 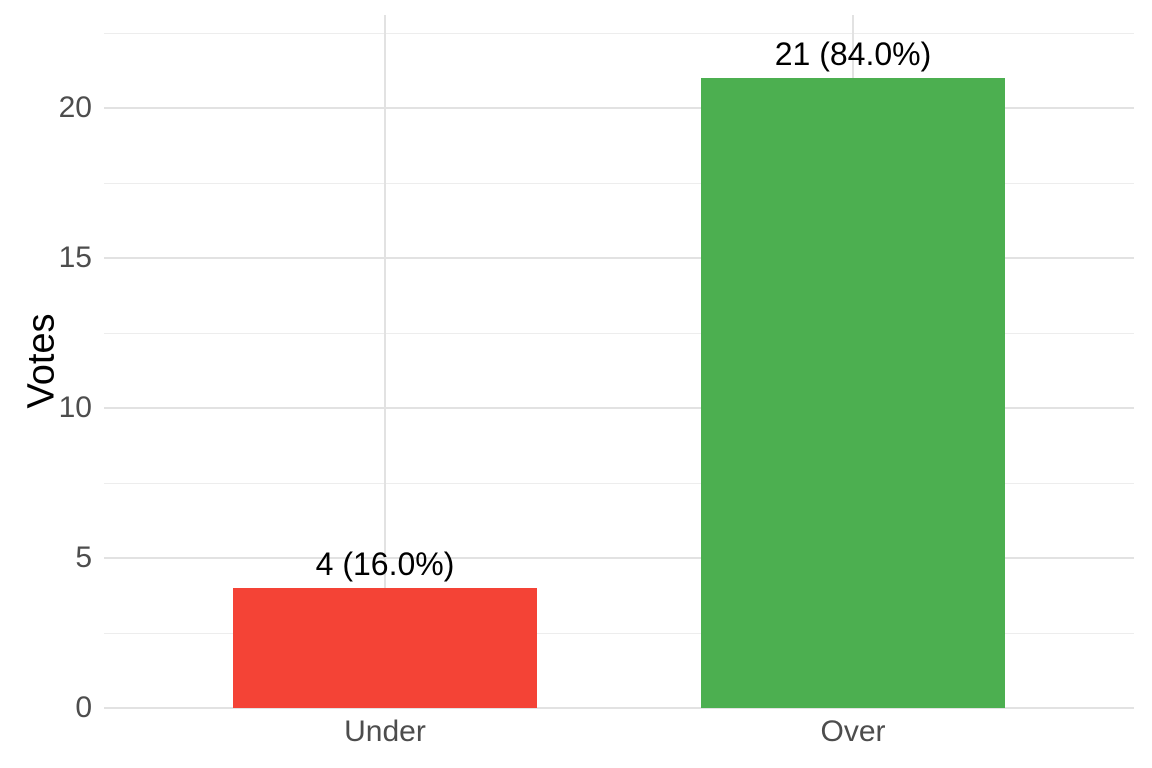 What do you see at coordinates (75, 407) in the screenshot?
I see `y-tick-label-10: 10` at bounding box center [75, 407].